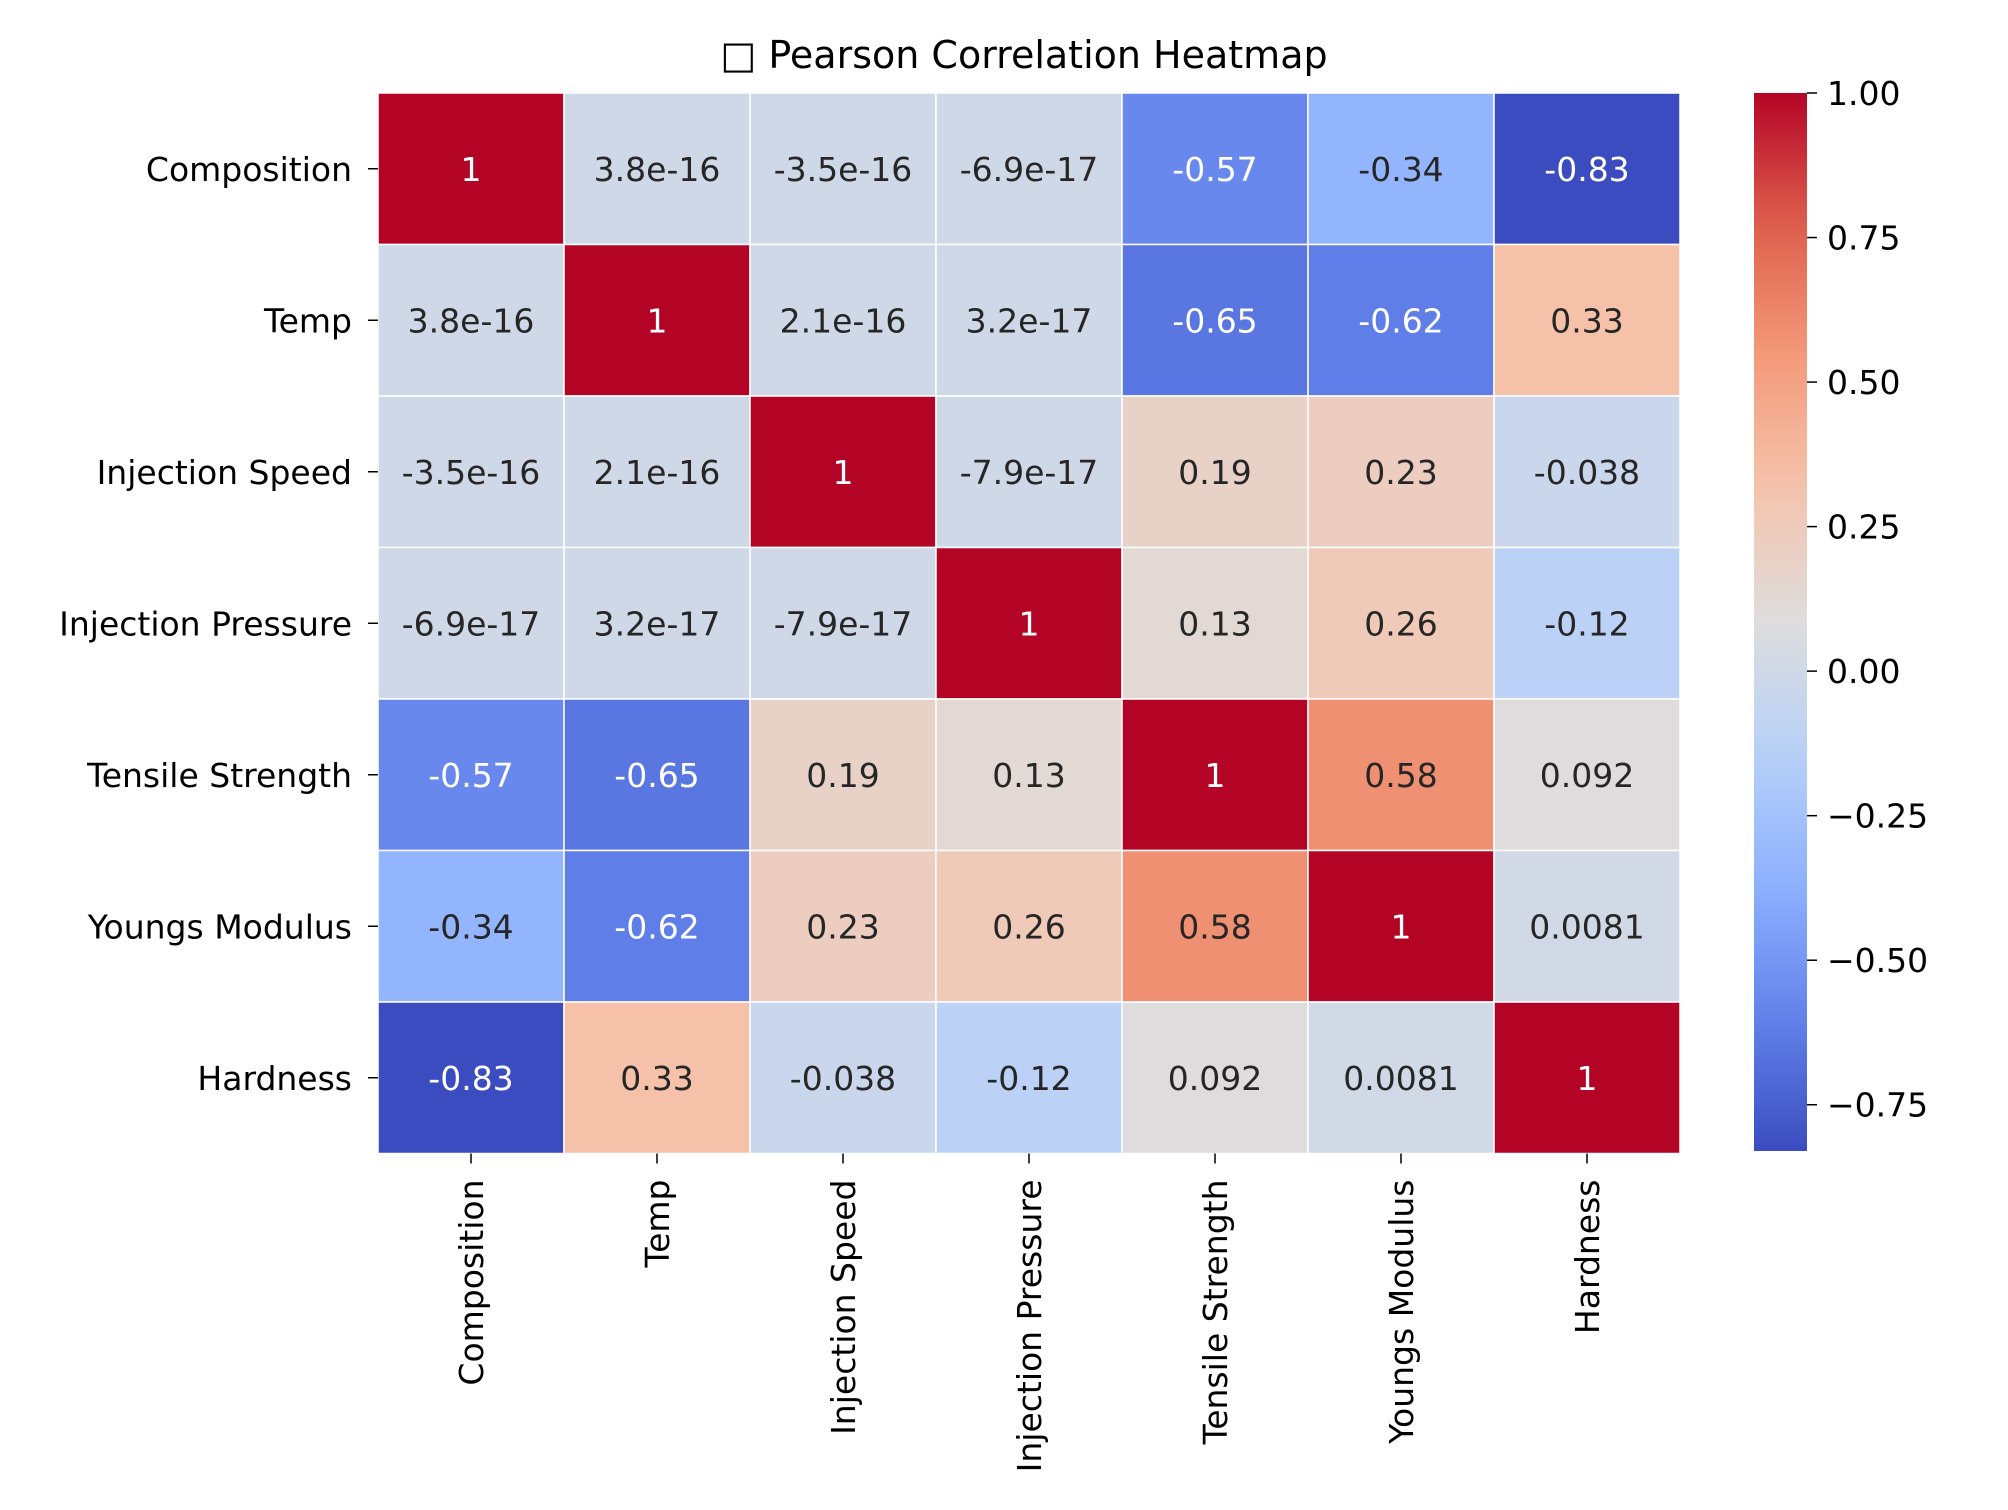 The image size is (2008, 1510). I want to click on row-label: Injection Pressure, so click(205, 623).